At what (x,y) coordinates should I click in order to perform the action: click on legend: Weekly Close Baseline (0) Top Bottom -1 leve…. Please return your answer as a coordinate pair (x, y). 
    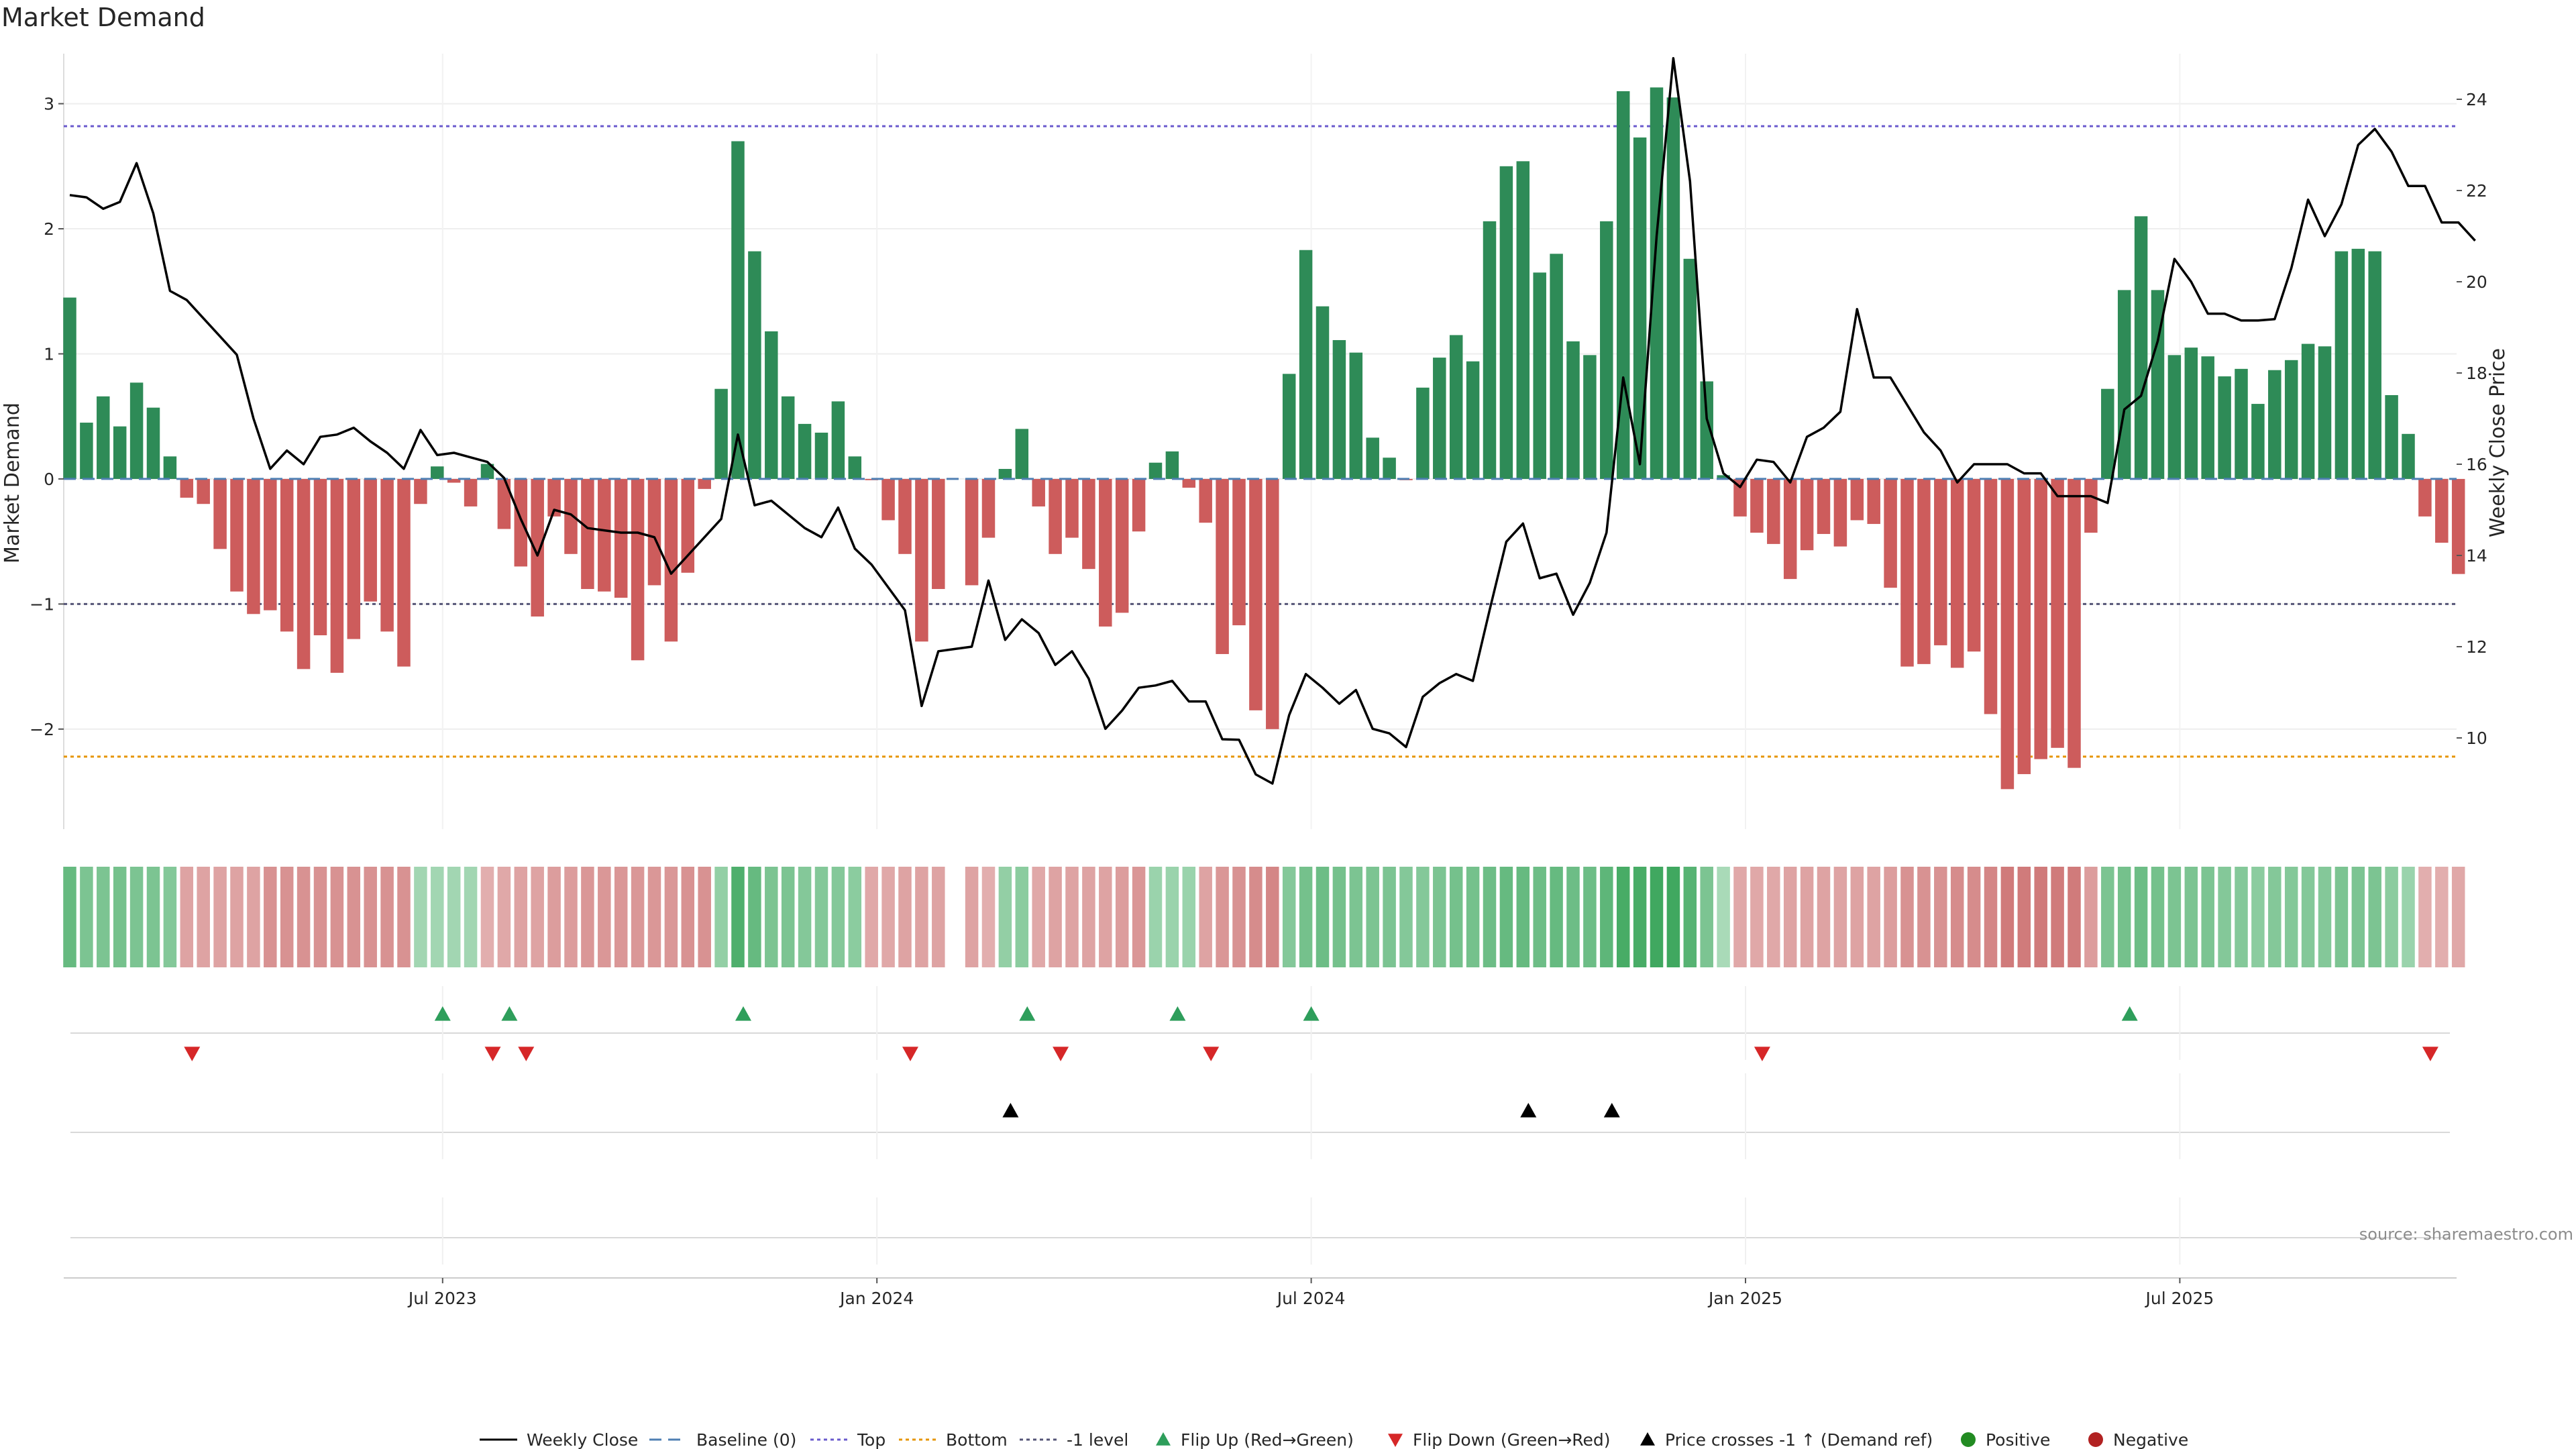
    Looking at the image, I should click on (1334, 1439).